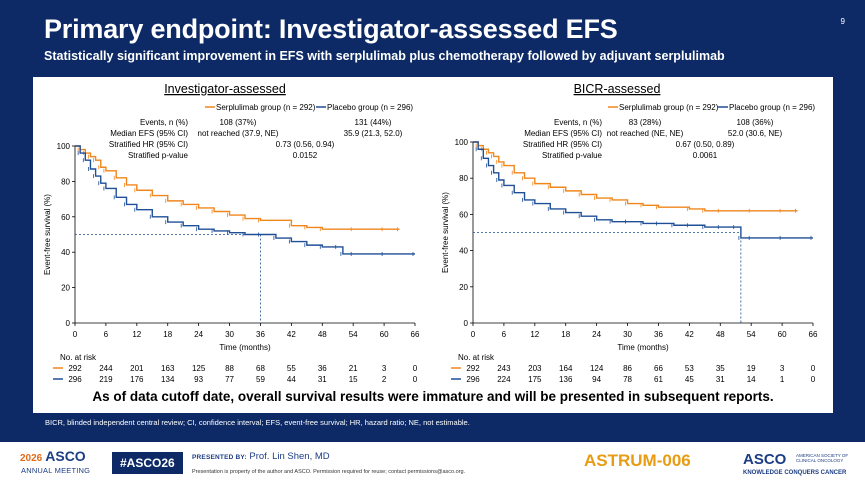  What do you see at coordinates (466, 323) in the screenshot?
I see `panel2-y-tick-label: 0` at bounding box center [466, 323].